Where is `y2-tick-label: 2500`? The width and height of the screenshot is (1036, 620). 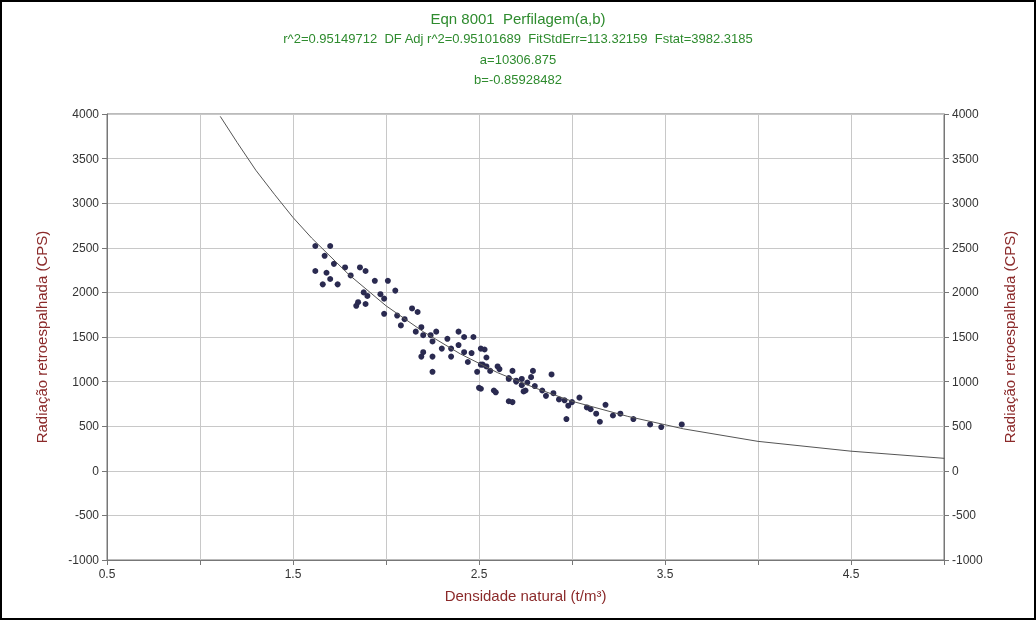
y2-tick-label: 2500 is located at coordinates (966, 247).